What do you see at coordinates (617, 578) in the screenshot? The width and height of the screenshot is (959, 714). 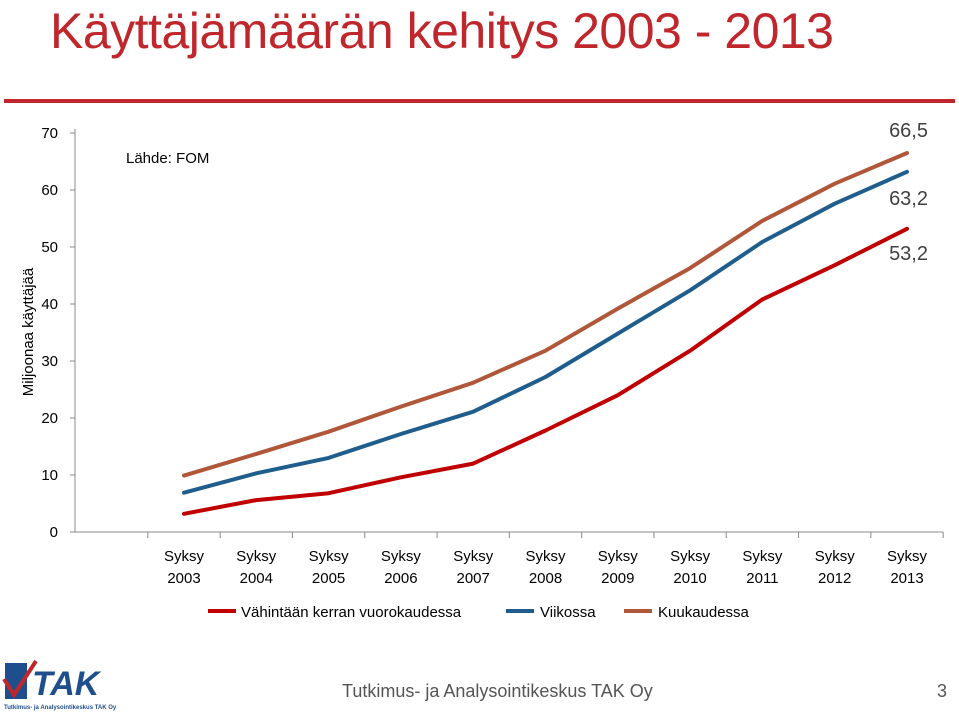 I see `x-tick-label-line2: 2009` at bounding box center [617, 578].